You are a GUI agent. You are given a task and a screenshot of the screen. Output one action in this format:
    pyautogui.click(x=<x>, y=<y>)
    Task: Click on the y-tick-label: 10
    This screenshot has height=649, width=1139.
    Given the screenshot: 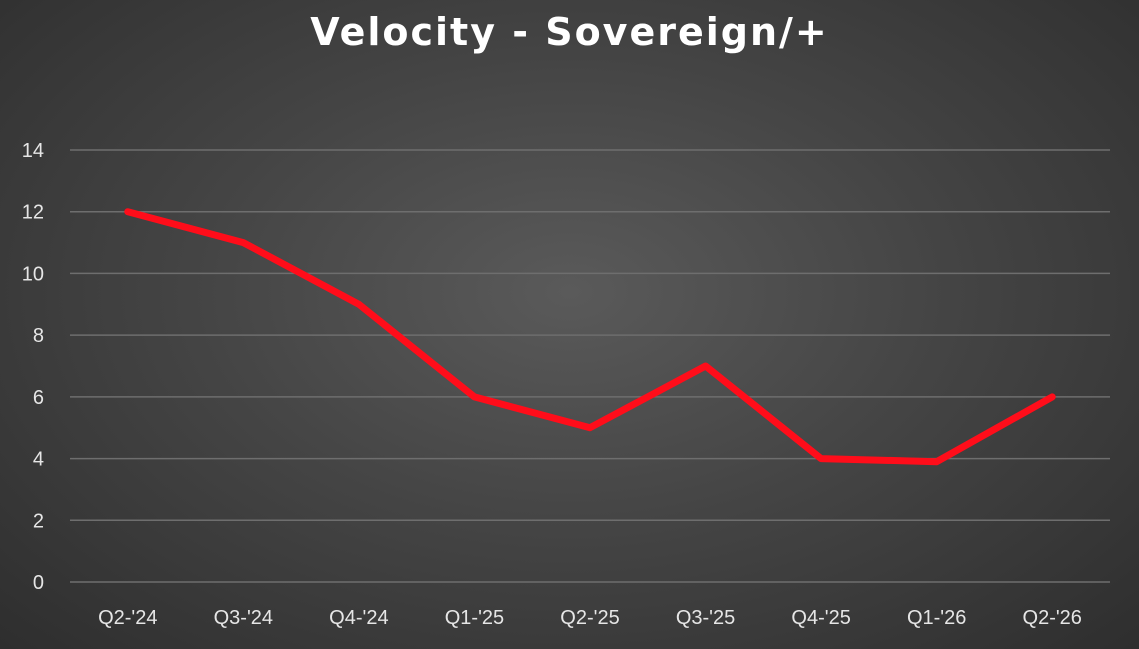 What is the action you would take?
    pyautogui.click(x=33, y=274)
    